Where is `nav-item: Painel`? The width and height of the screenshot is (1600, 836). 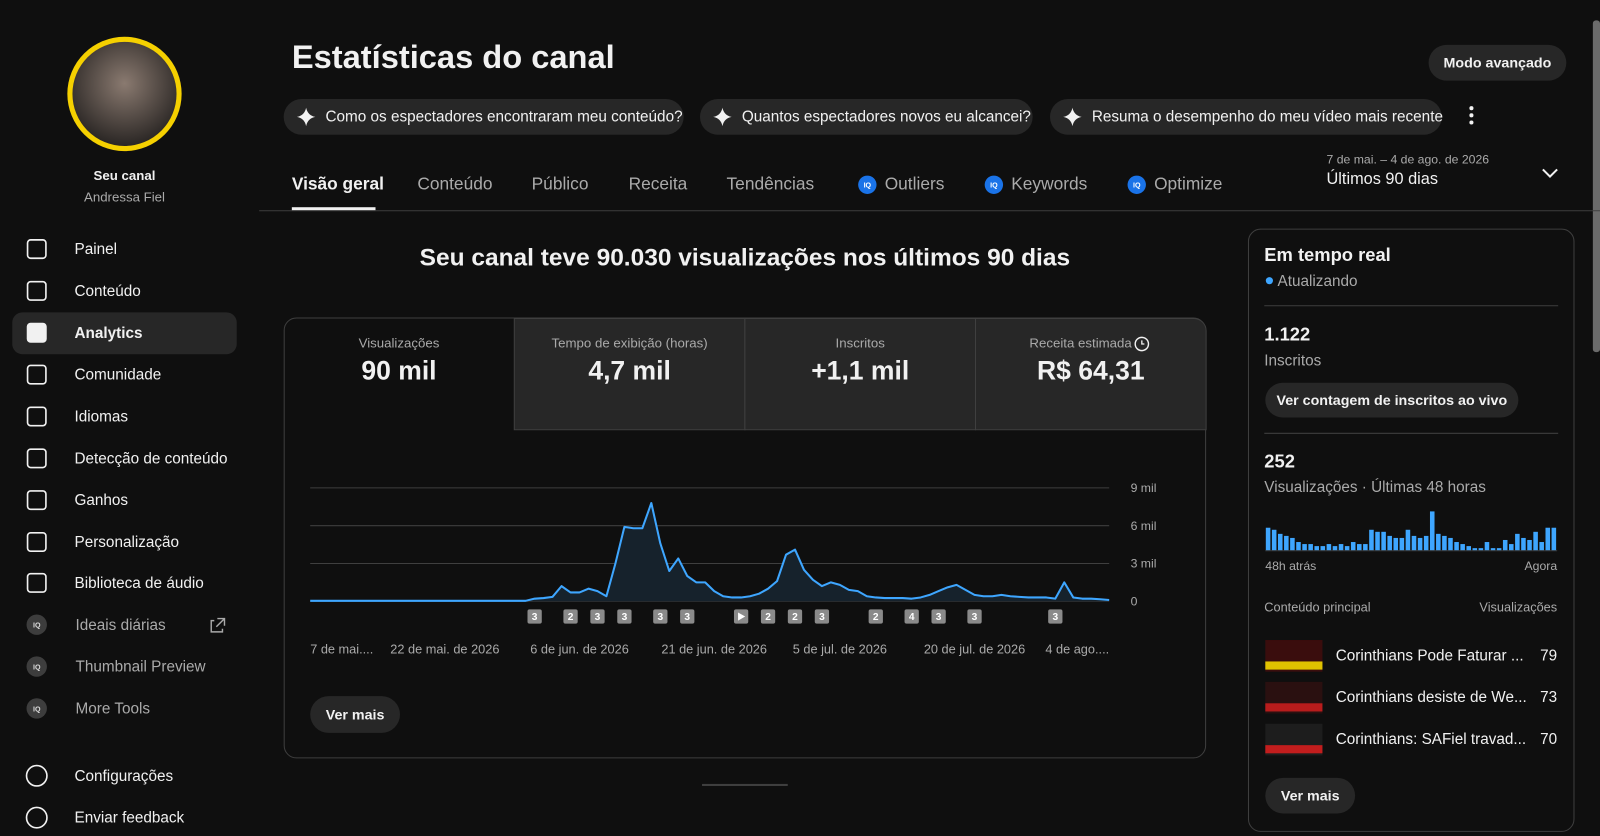 nav-item: Painel is located at coordinates (95, 249).